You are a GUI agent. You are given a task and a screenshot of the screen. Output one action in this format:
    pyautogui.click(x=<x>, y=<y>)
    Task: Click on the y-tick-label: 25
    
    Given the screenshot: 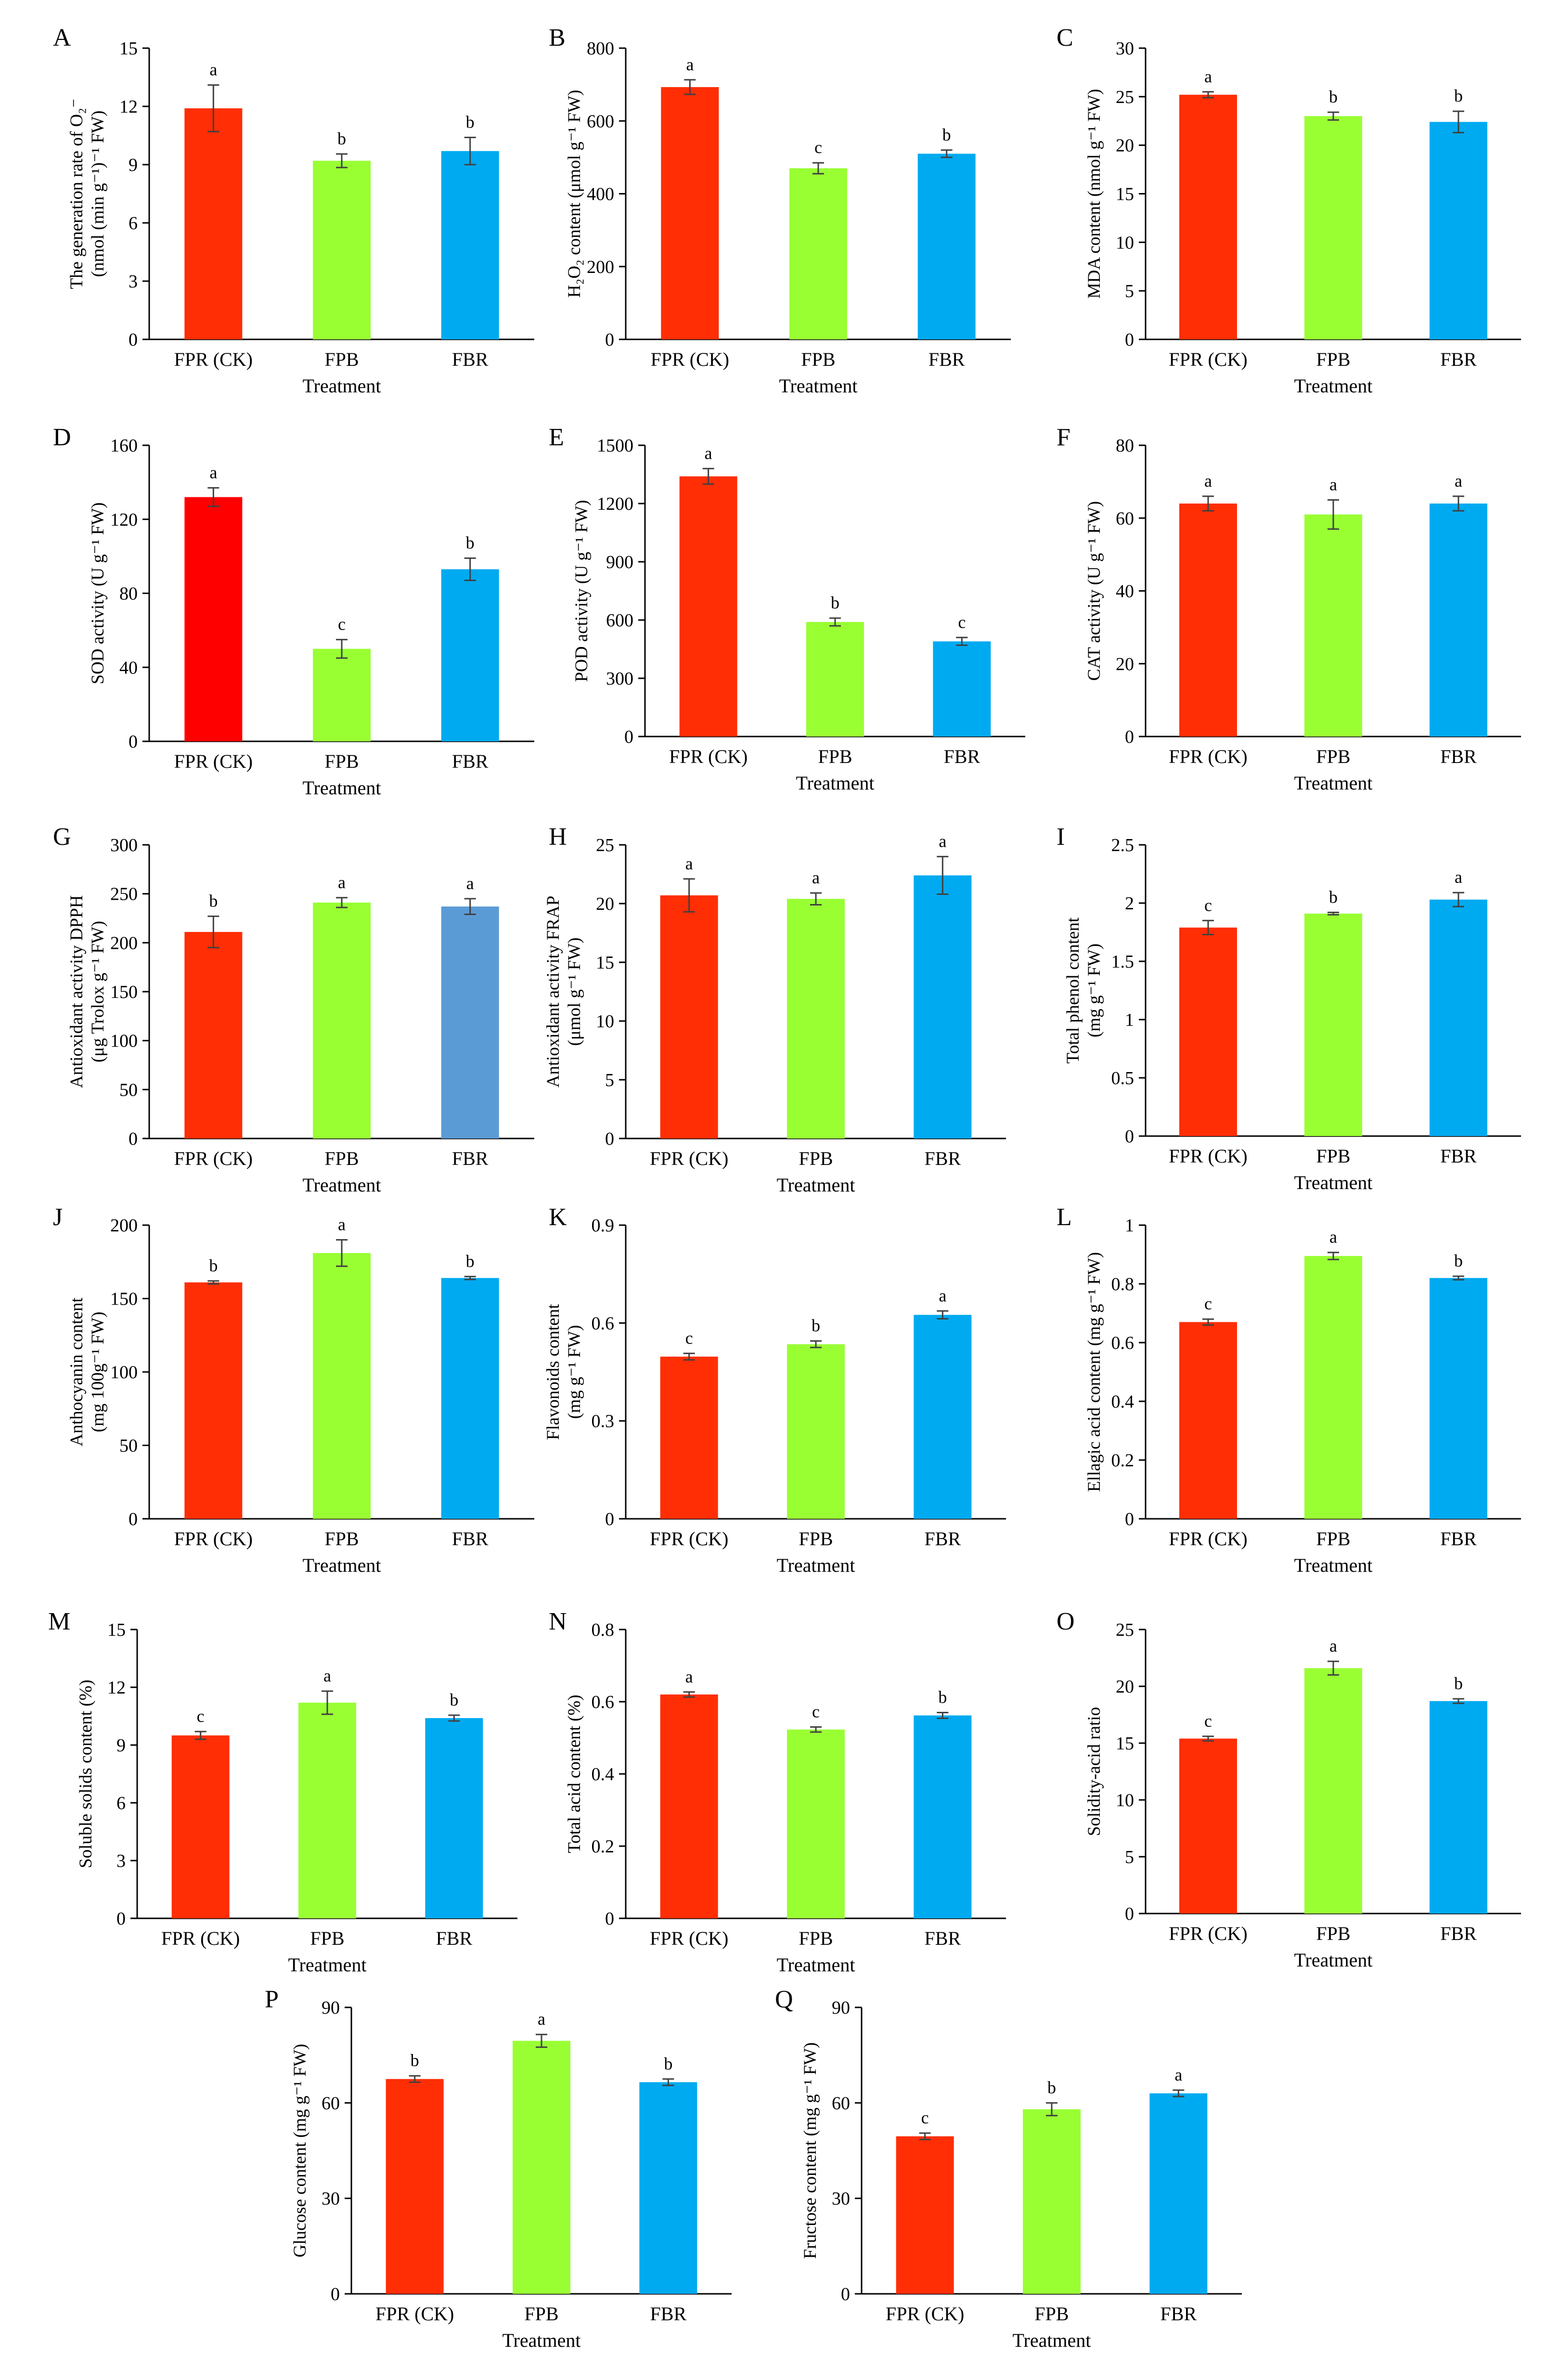 What is the action you would take?
    pyautogui.click(x=605, y=845)
    